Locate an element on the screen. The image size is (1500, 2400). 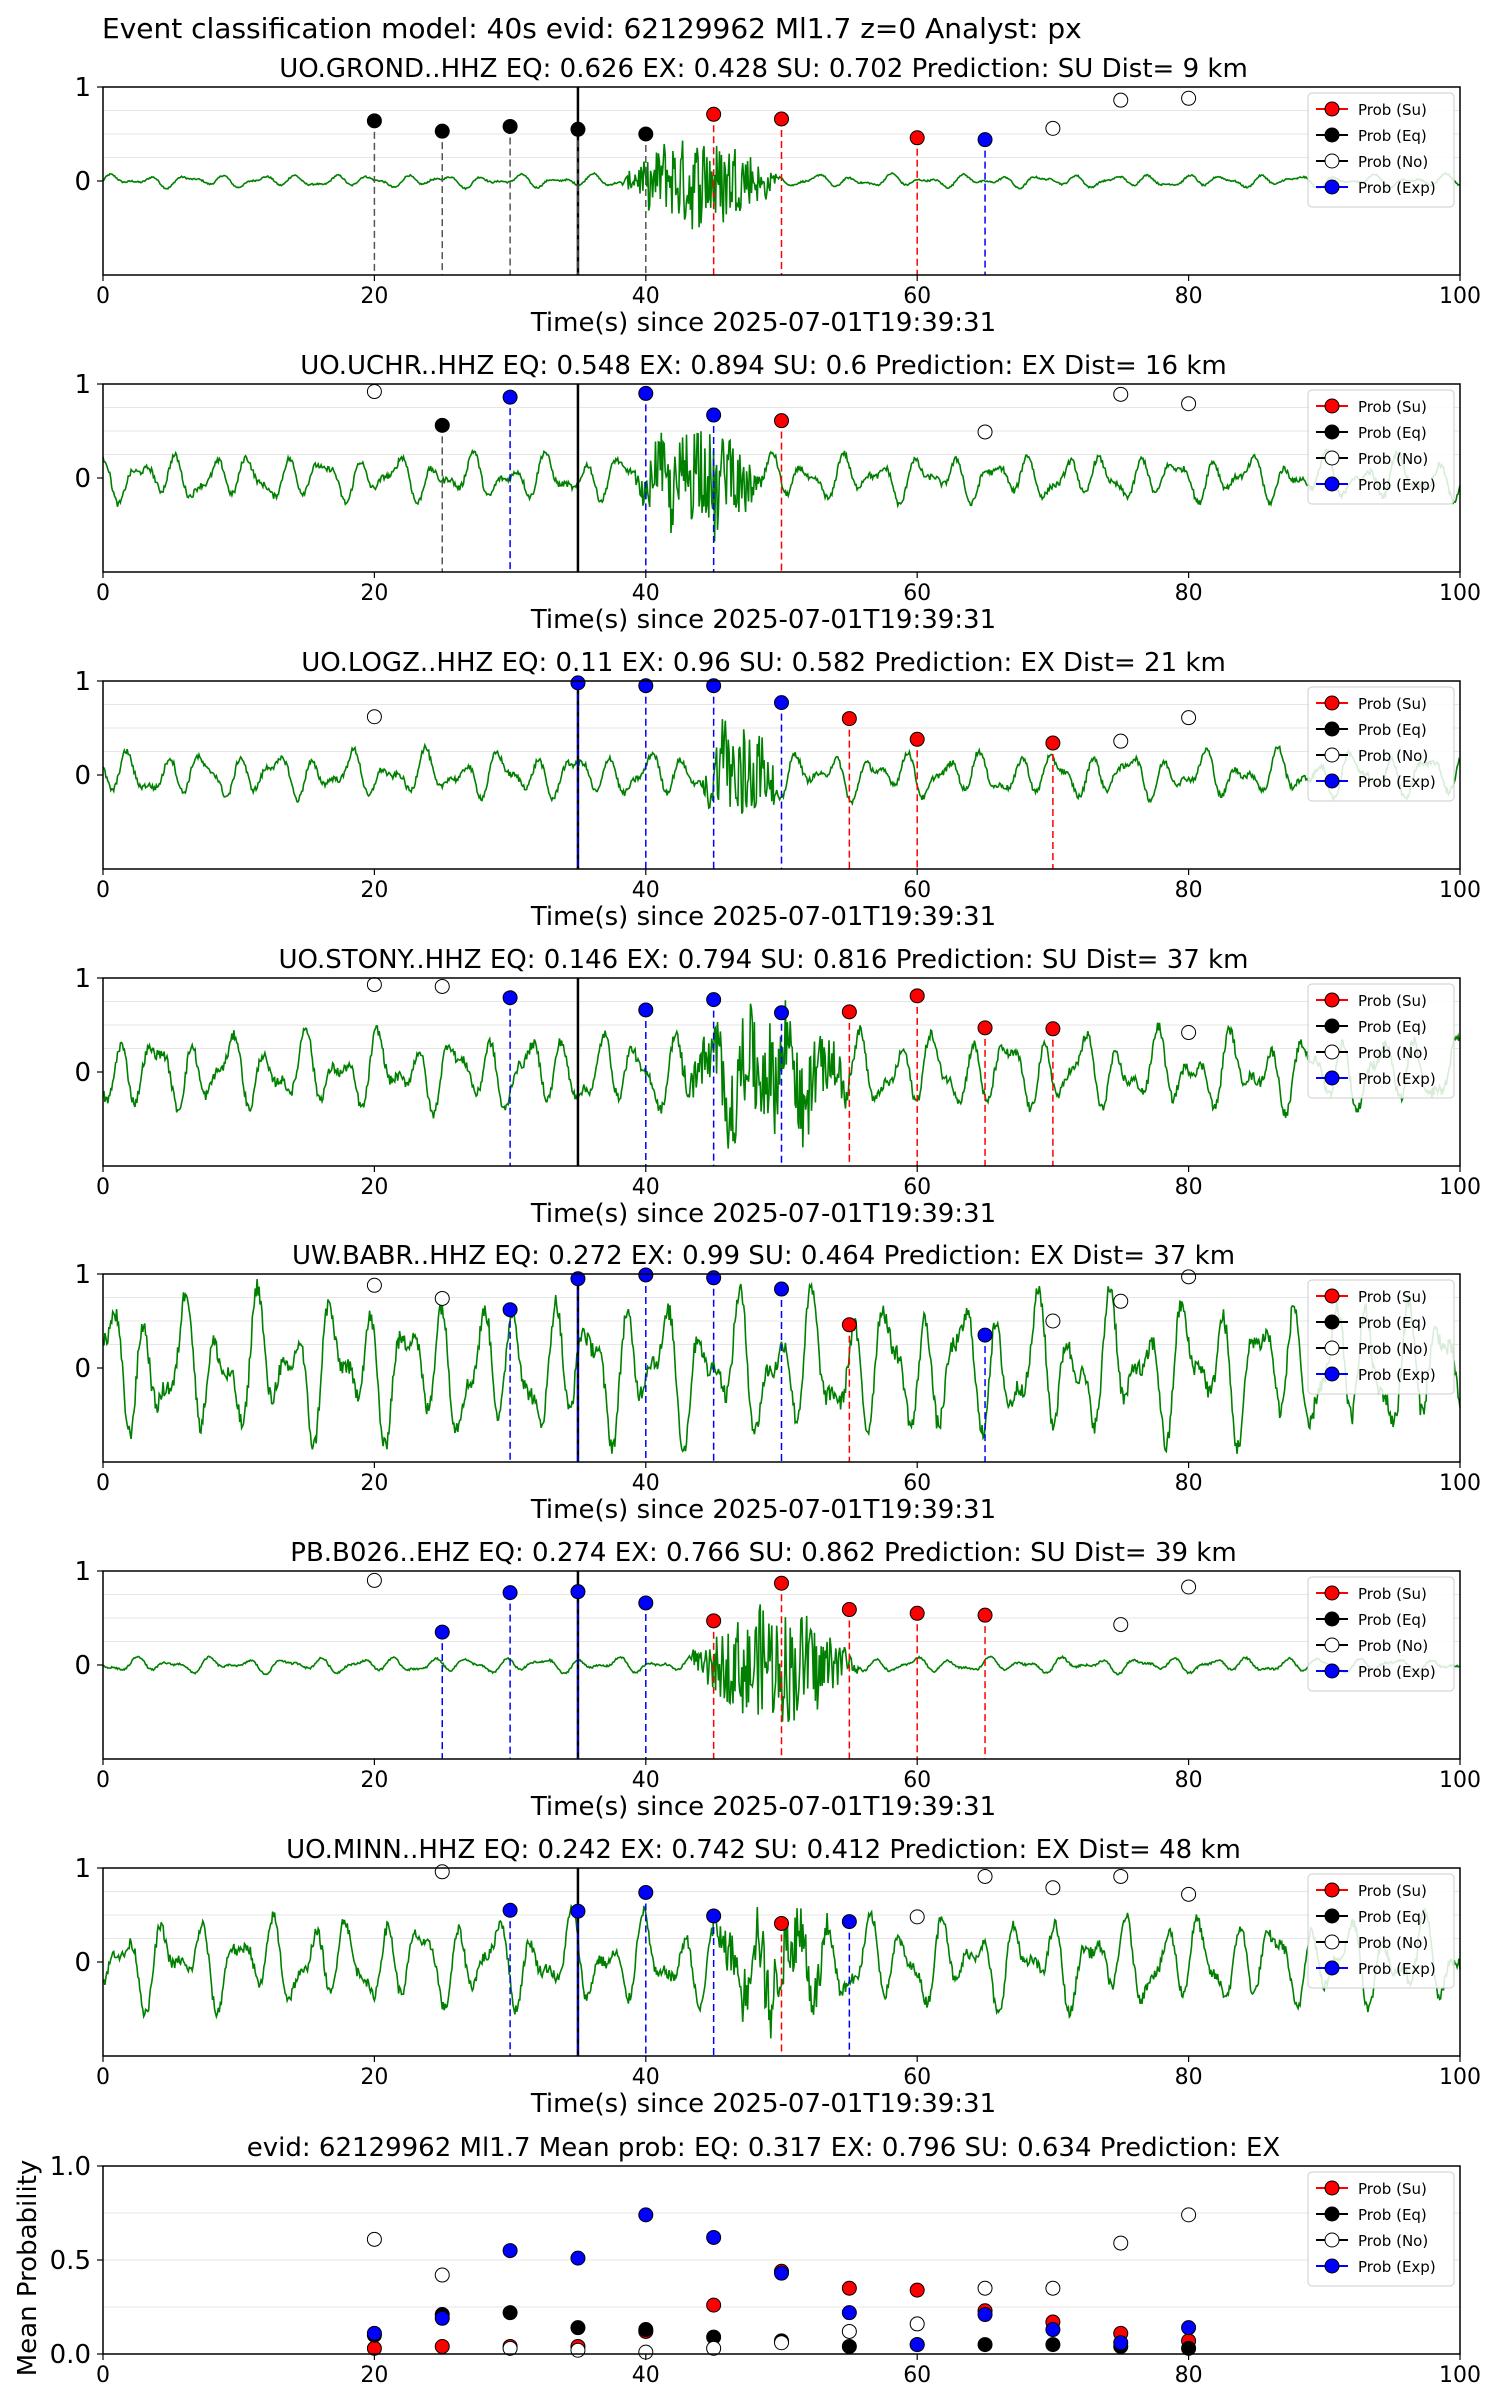
y-tick-label: 1.0 is located at coordinates (70, 2167).